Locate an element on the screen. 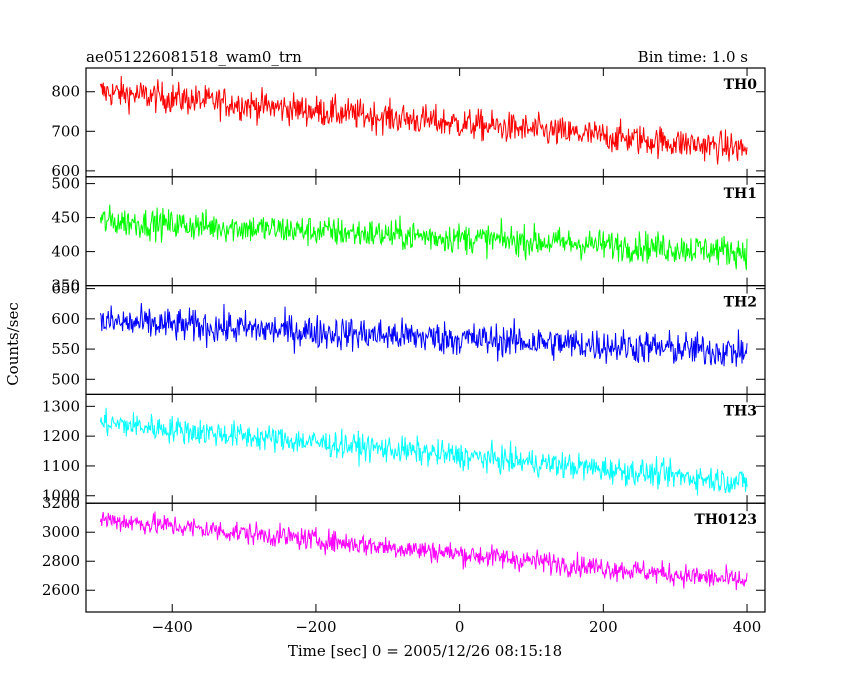  panel-label-th2: TH2 is located at coordinates (740, 303).